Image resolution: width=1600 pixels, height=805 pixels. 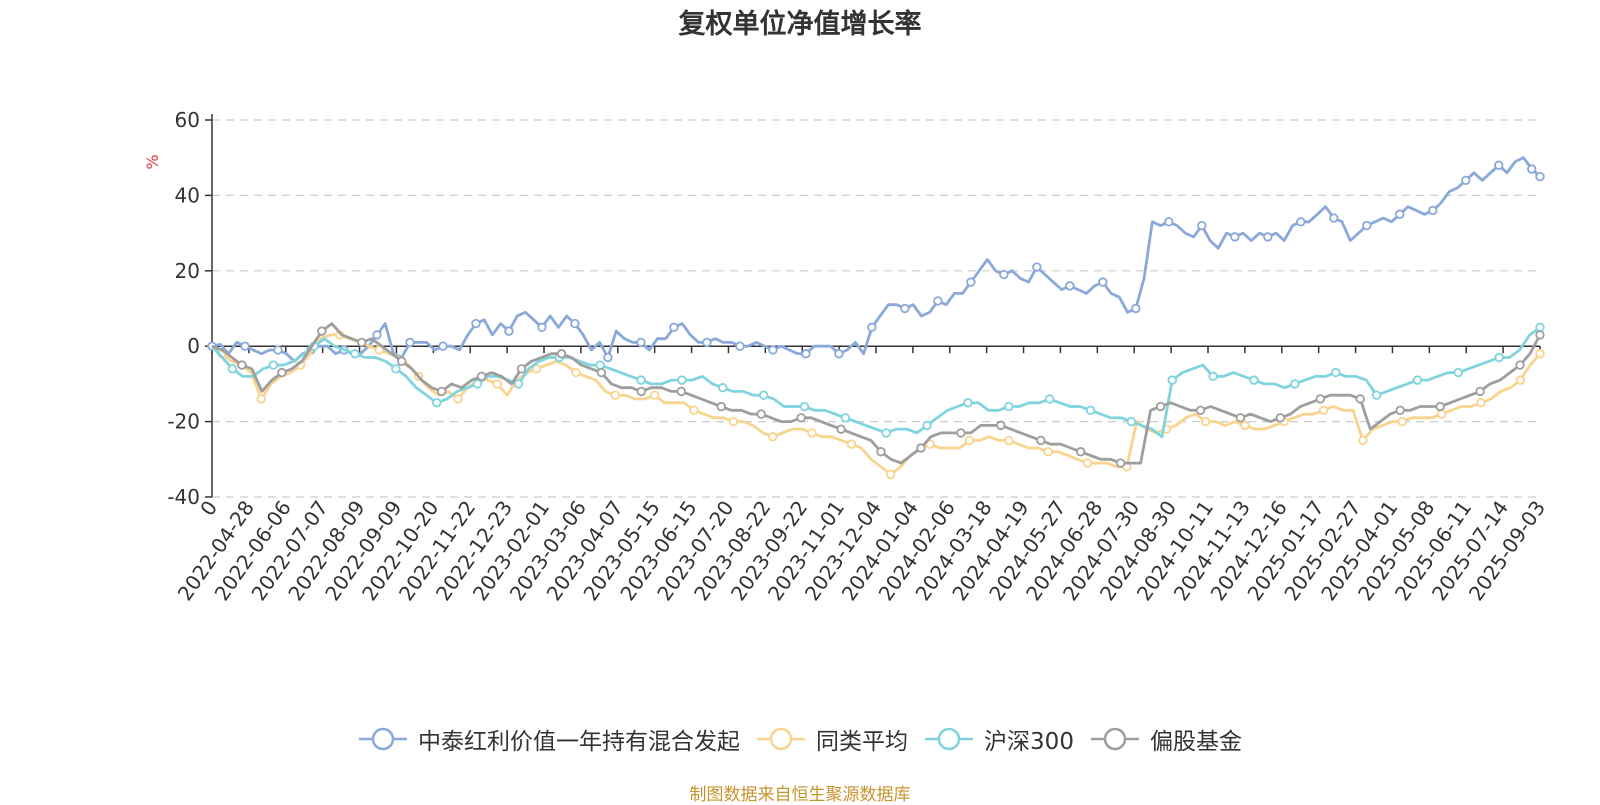 What do you see at coordinates (183, 422) in the screenshot?
I see `y-tick-label: -20` at bounding box center [183, 422].